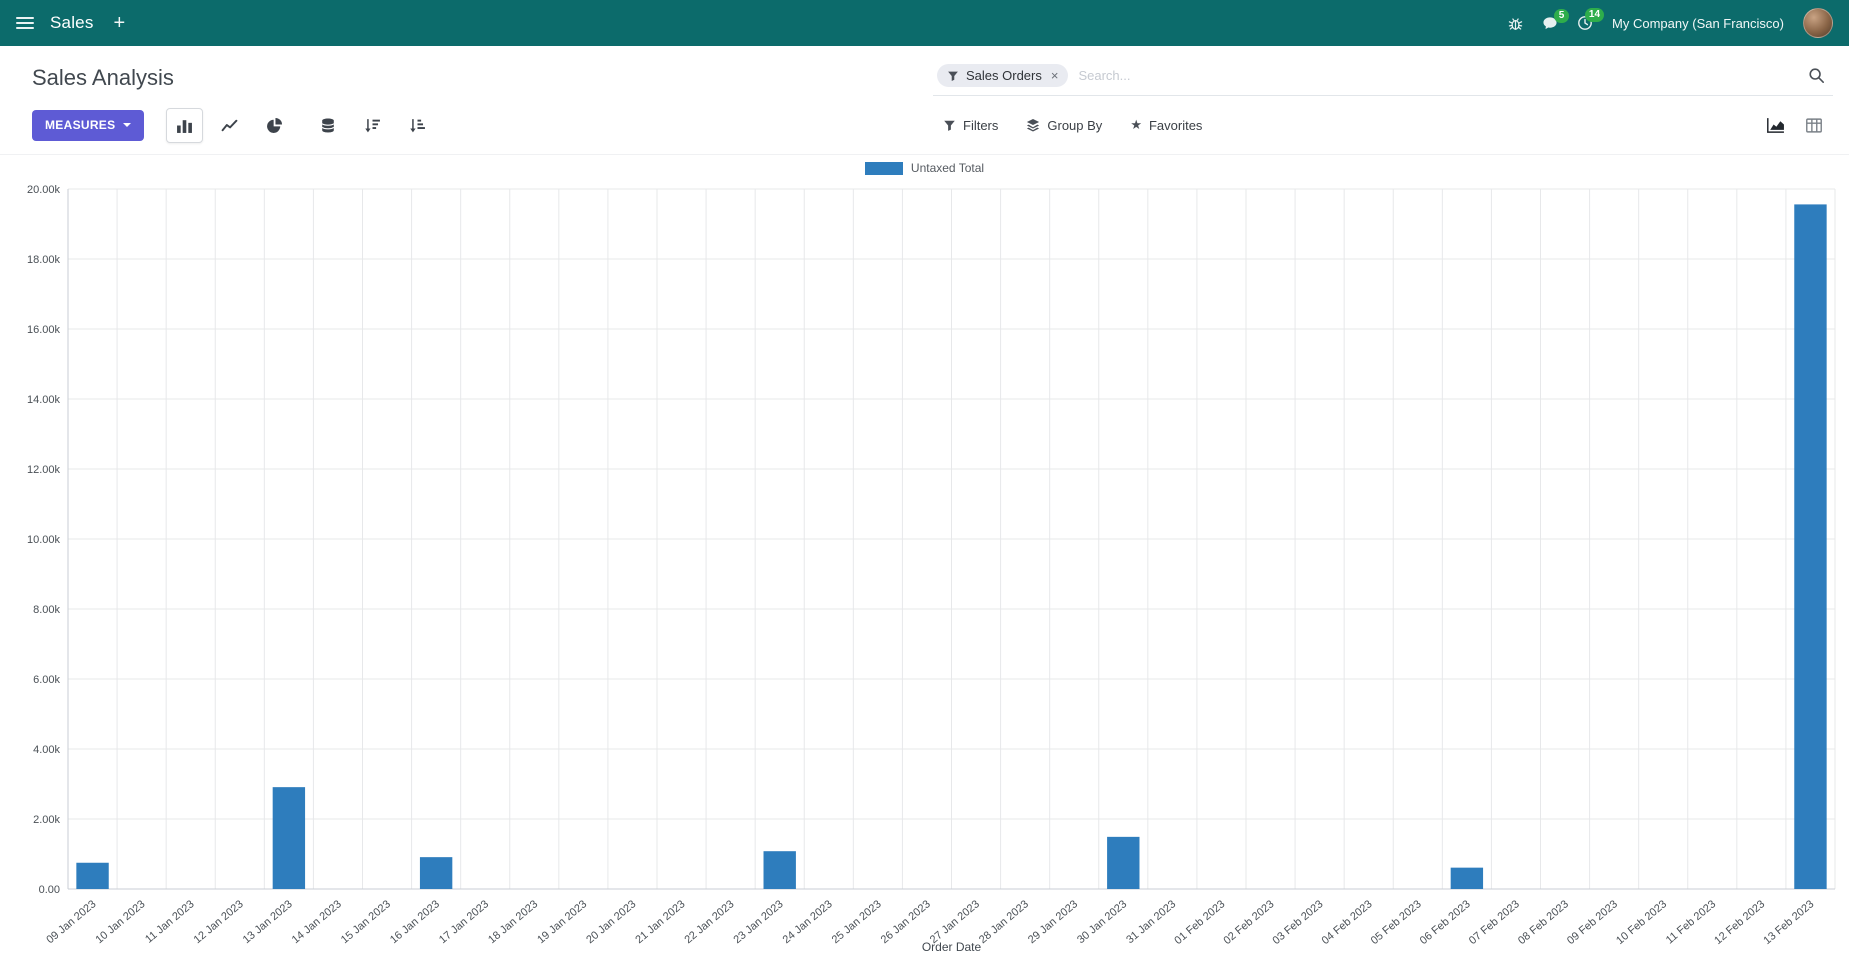 This screenshot has width=1849, height=958. What do you see at coordinates (1494, 922) in the screenshot?
I see `x-tick-label: 07 Feb 2023` at bounding box center [1494, 922].